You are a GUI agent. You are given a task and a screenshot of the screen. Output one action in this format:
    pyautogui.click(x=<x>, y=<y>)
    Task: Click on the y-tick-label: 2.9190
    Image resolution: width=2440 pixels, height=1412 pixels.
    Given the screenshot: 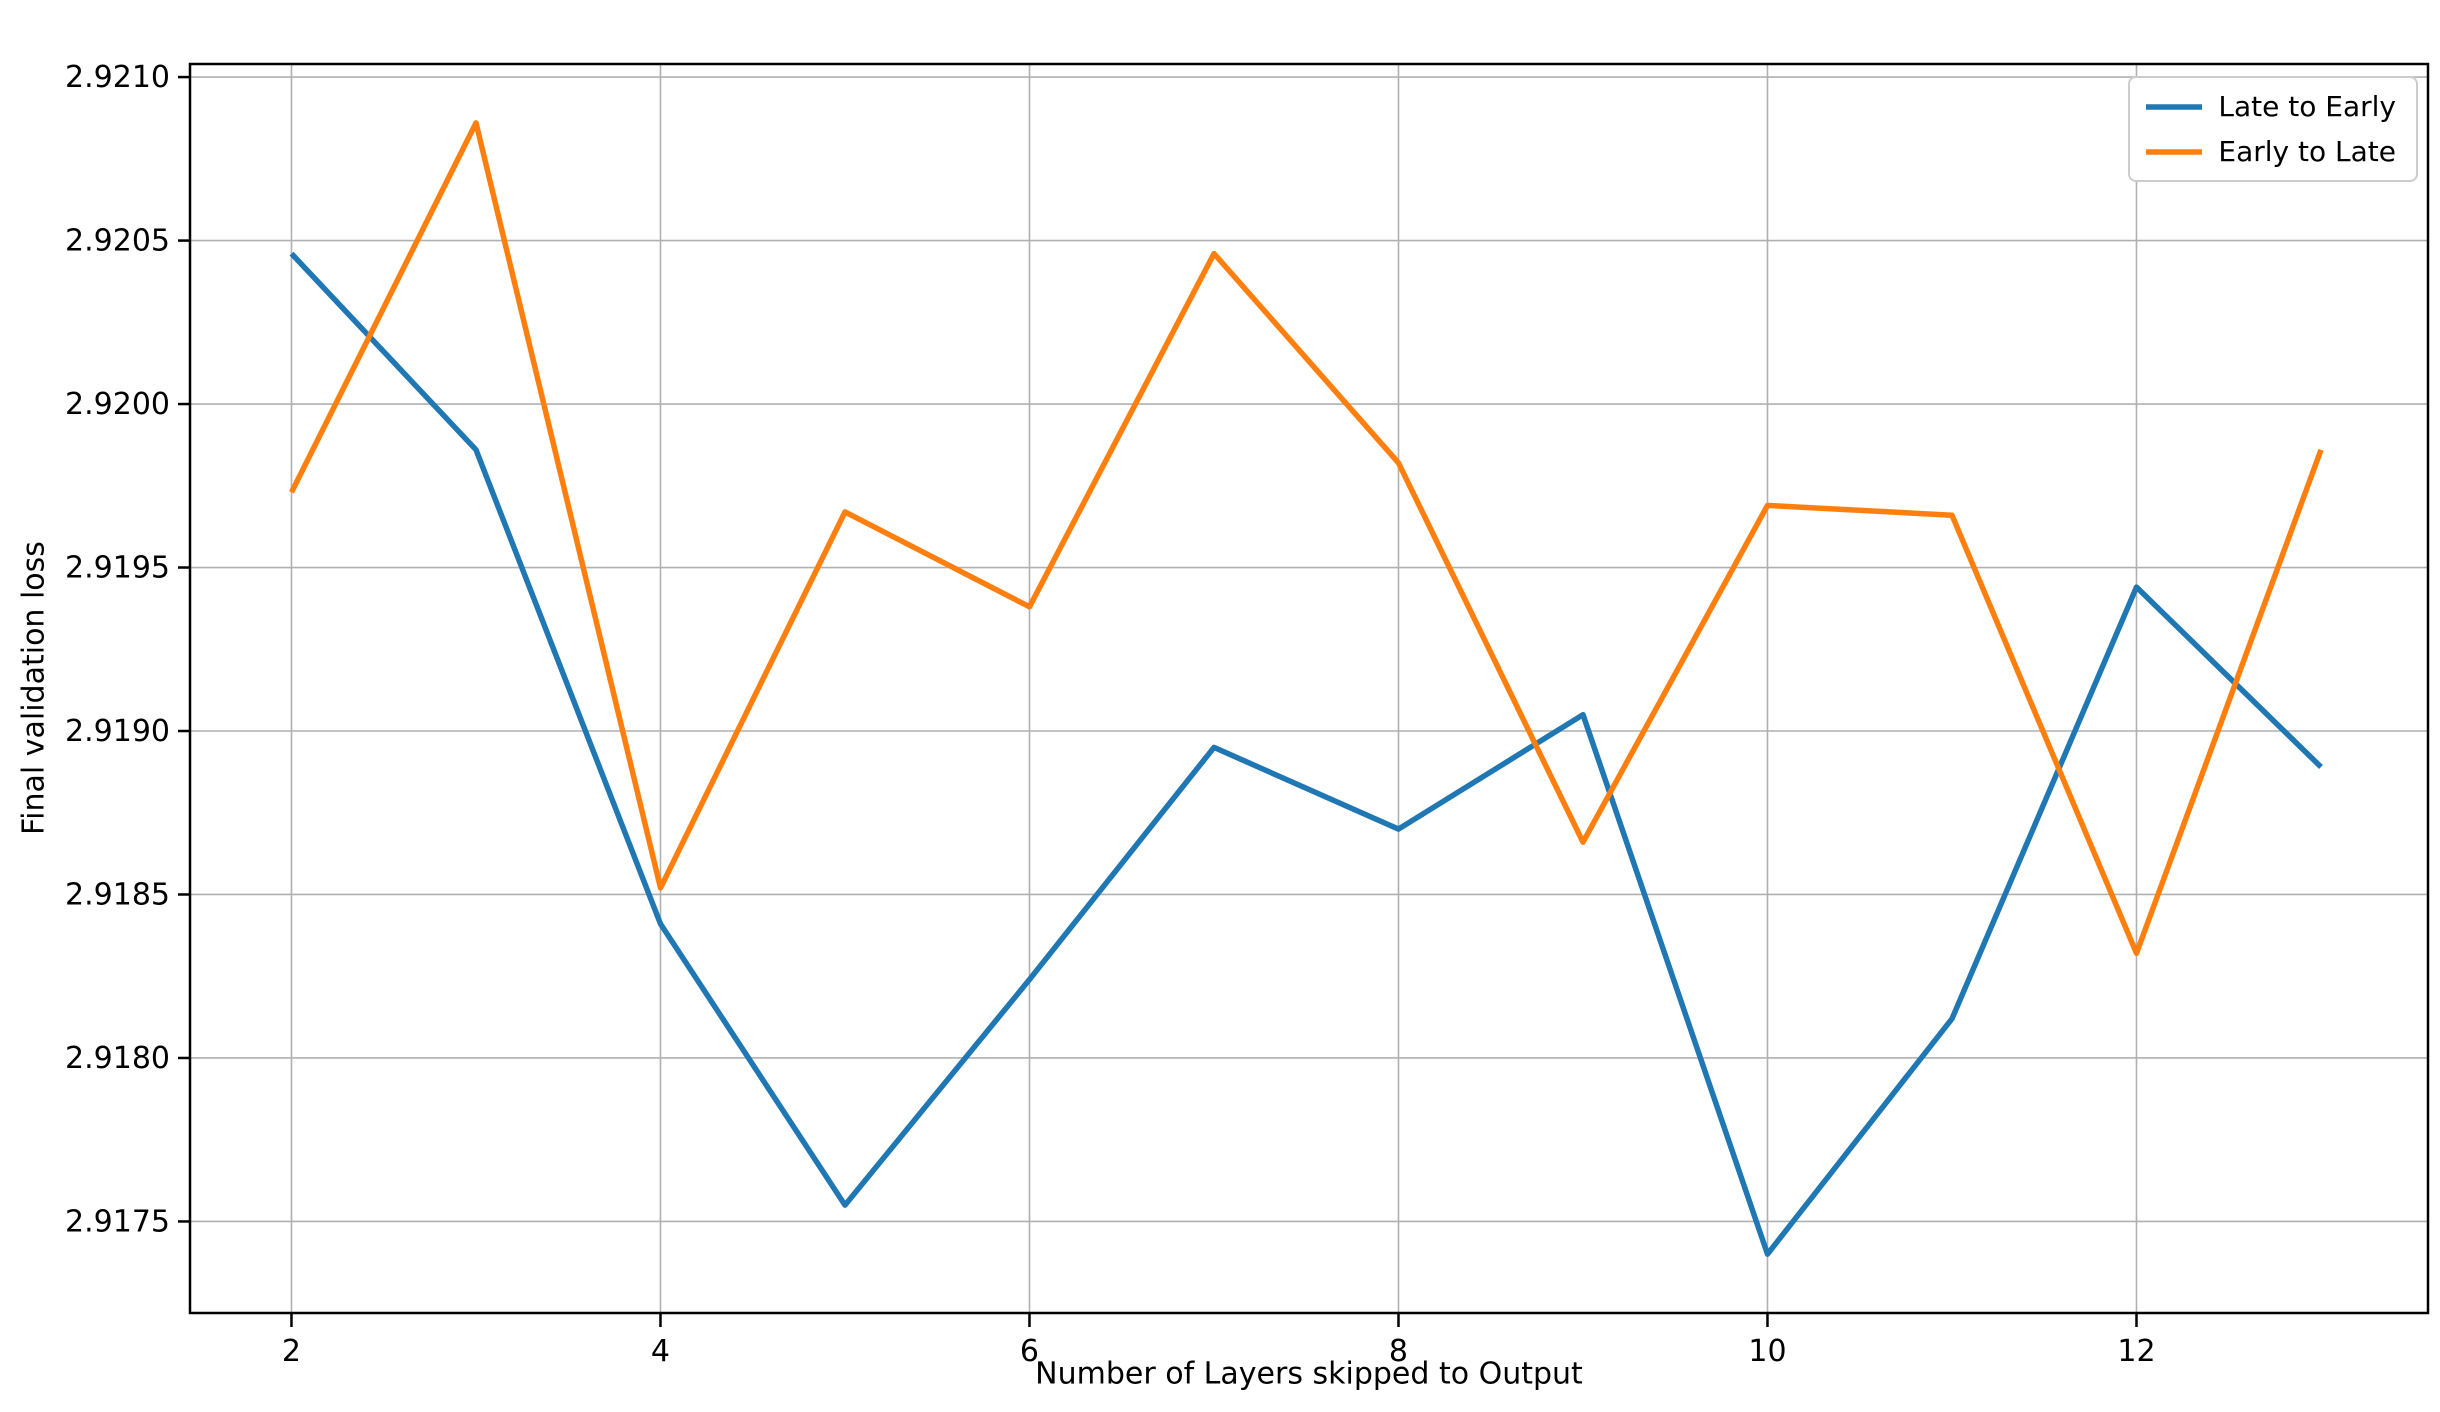 What is the action you would take?
    pyautogui.click(x=117, y=731)
    